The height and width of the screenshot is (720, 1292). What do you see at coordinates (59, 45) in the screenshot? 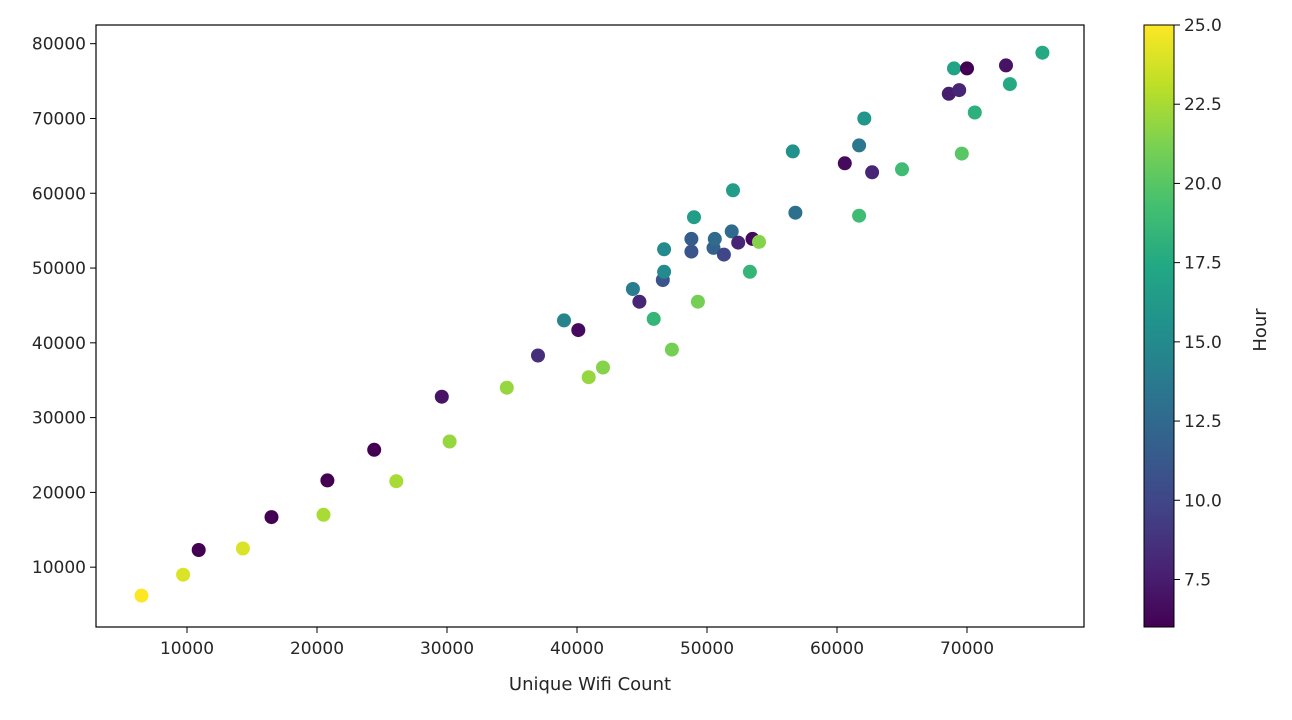
I see `y-tick-label: 80000` at bounding box center [59, 45].